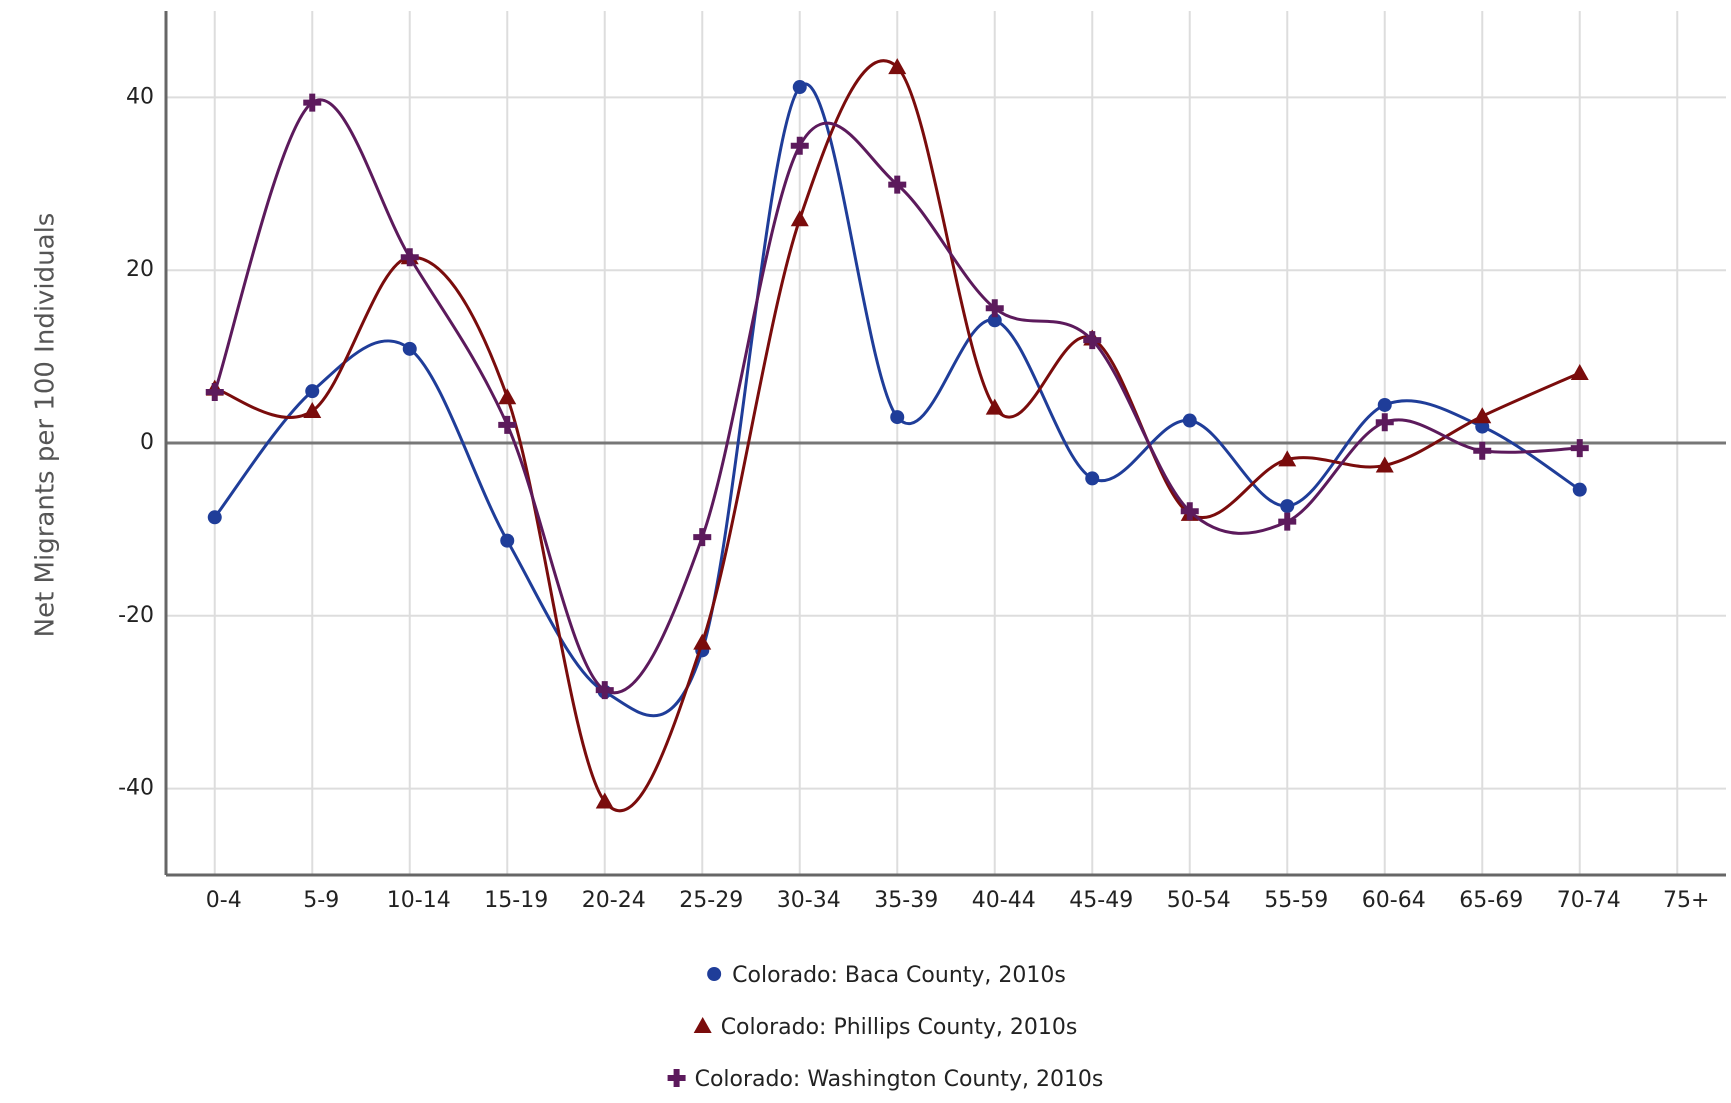 The image size is (1731, 1103). What do you see at coordinates (321, 900) in the screenshot?
I see `x-tick-label: 5-9` at bounding box center [321, 900].